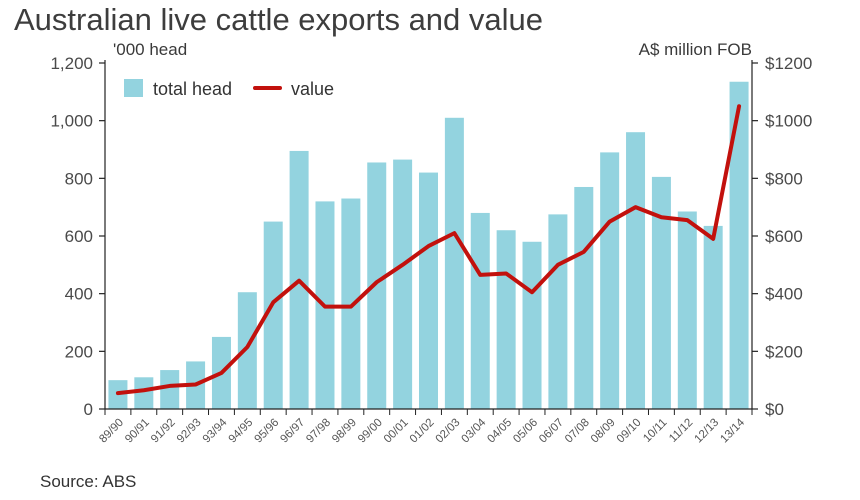 This screenshot has width=860, height=500. I want to click on x-tick-label: 08/09, so click(603, 431).